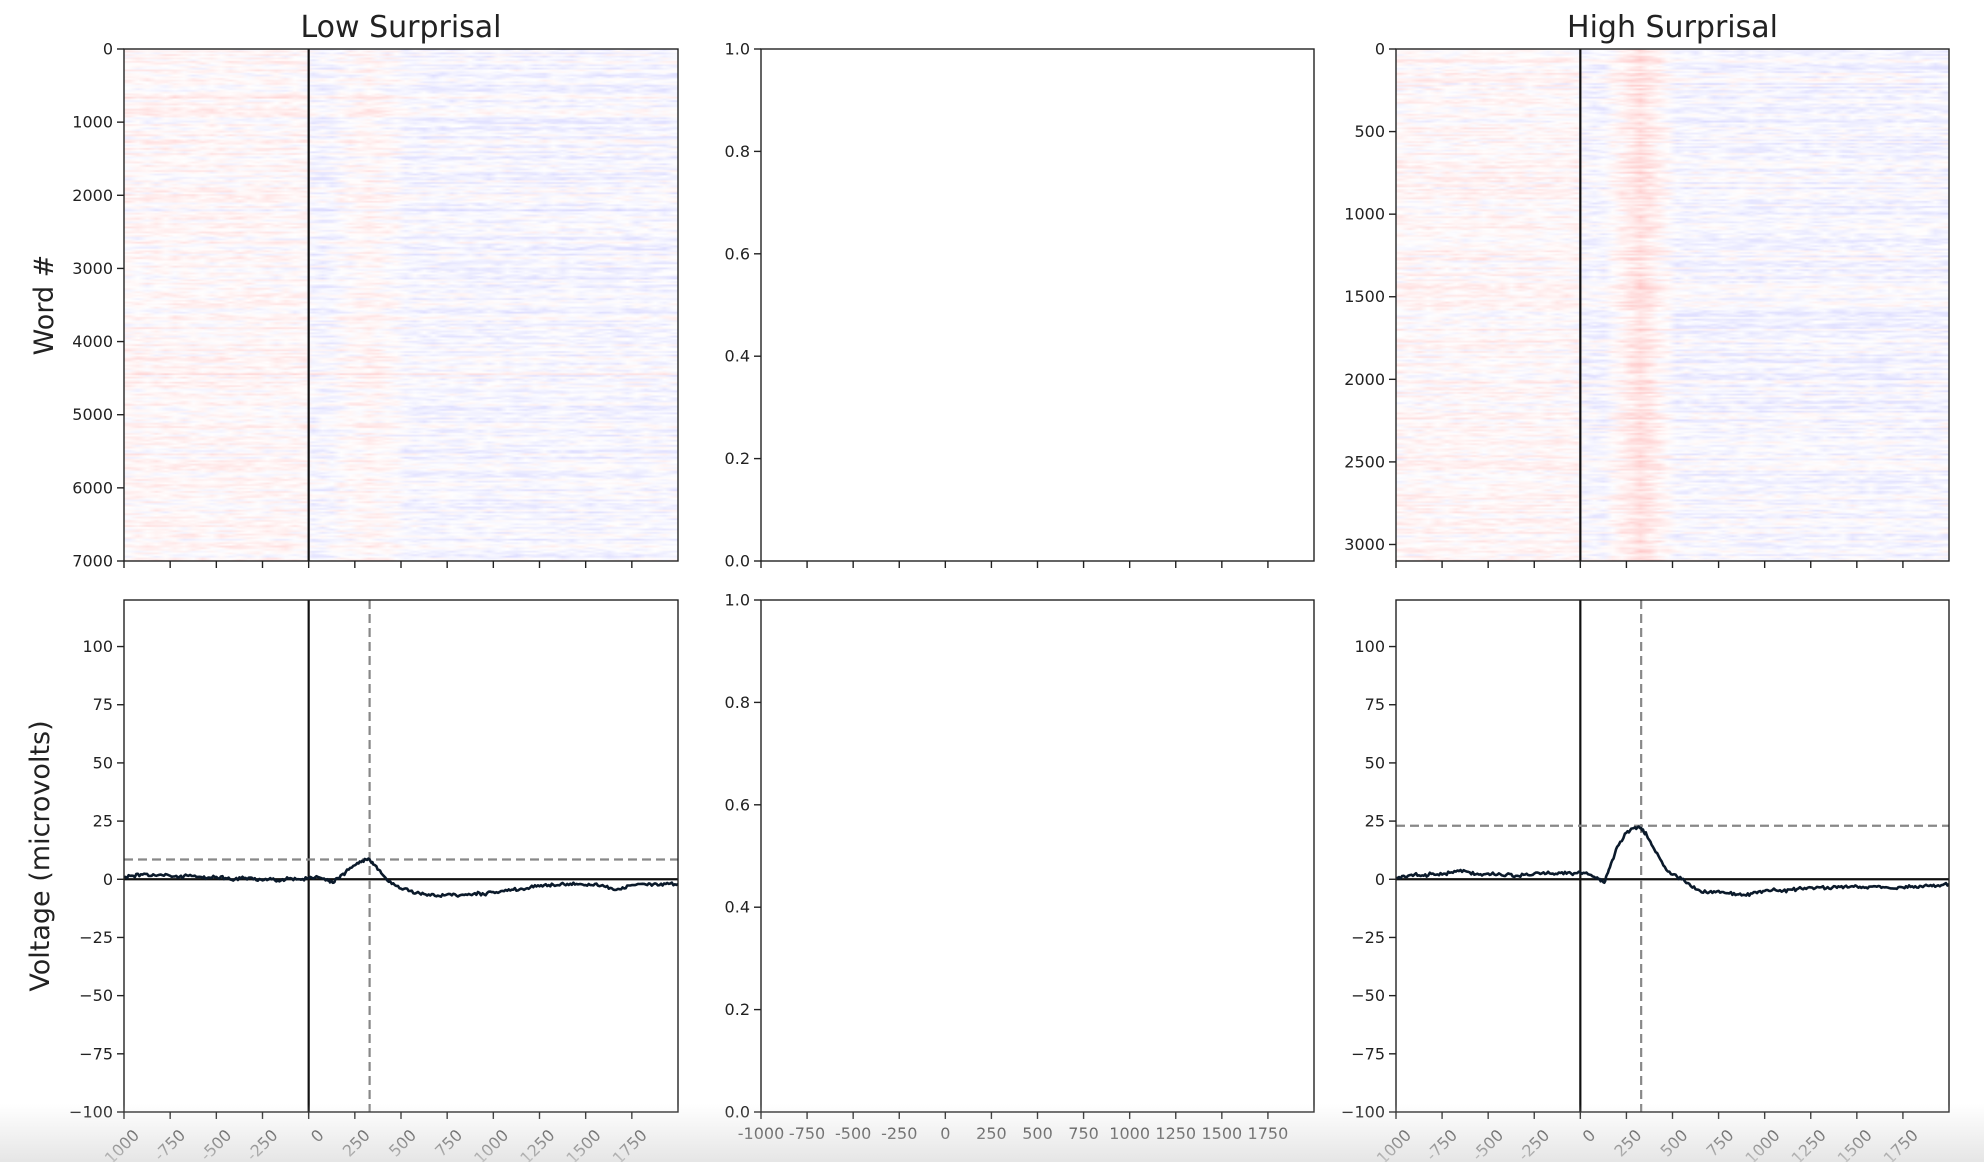 This screenshot has height=1162, width=1984. I want to click on panel-top-middle: 0.0 0.2 0.4 0.6 0.8 1.0, so click(1020, 305).